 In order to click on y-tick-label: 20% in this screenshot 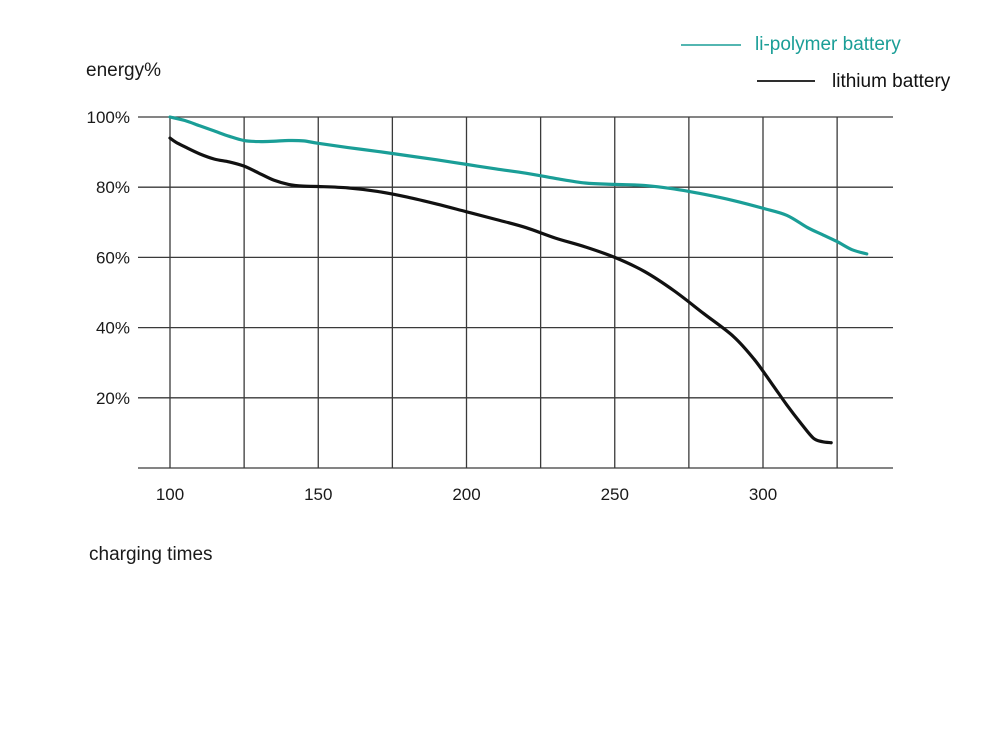, I will do `click(113, 398)`.